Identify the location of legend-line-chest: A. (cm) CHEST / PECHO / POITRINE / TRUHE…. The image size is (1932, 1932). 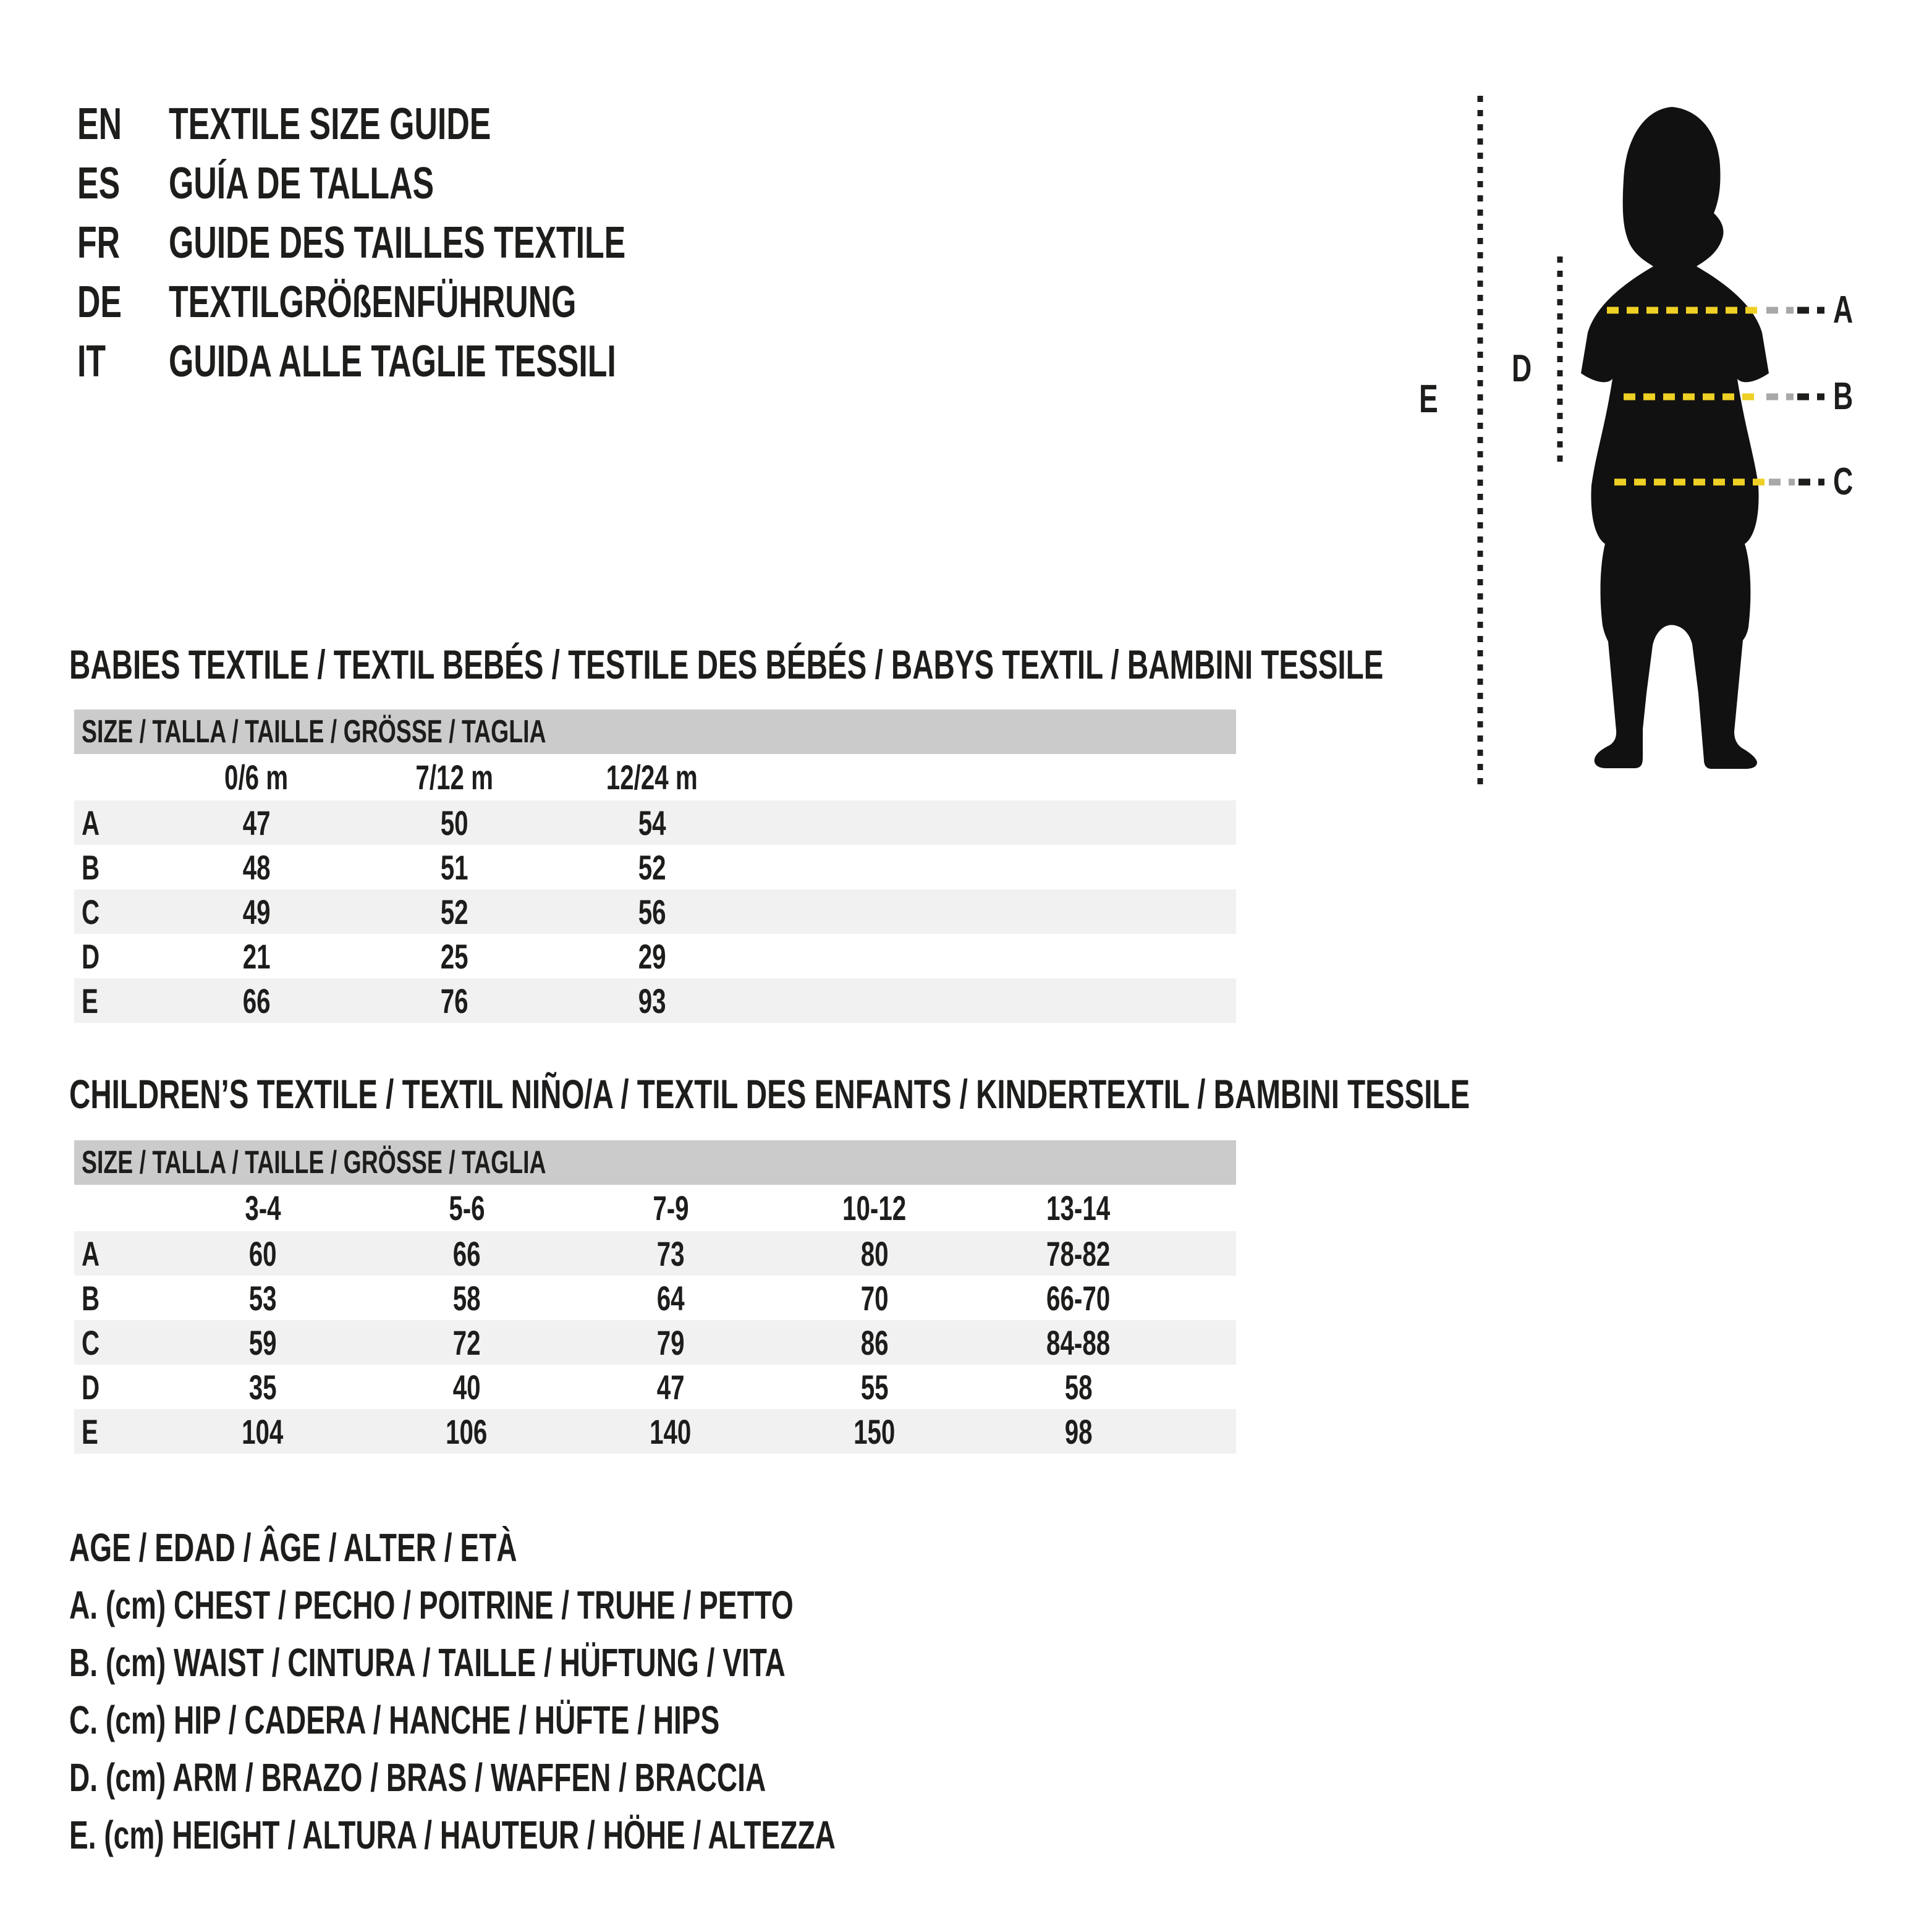
(601, 1605).